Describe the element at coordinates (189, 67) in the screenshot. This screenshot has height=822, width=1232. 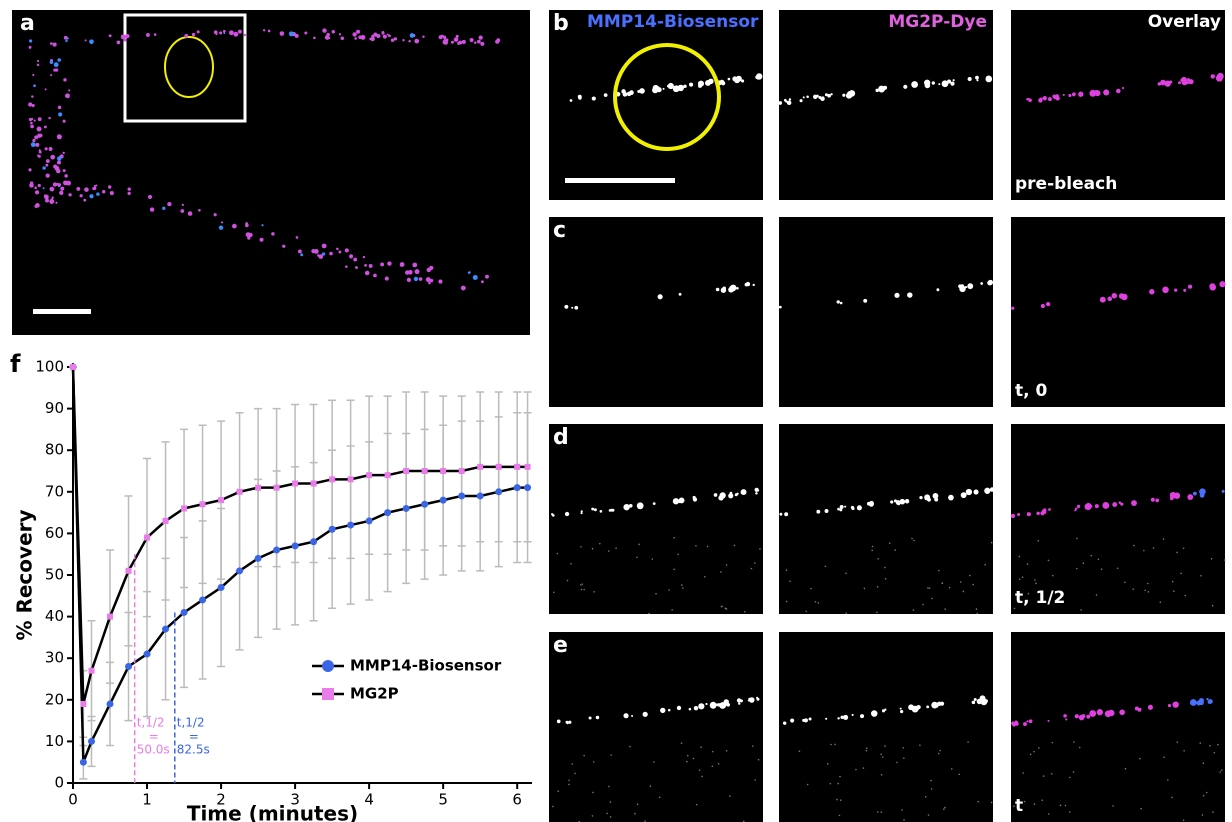
I see `bleach-circle` at that location.